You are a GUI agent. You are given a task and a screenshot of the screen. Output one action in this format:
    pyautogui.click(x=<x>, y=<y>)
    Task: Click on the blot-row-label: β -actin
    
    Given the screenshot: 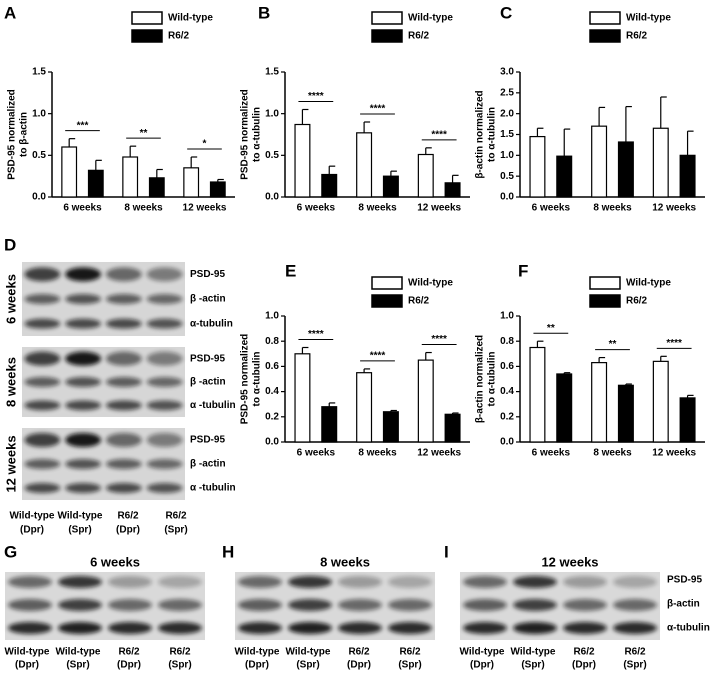 What is the action you would take?
    pyautogui.click(x=208, y=464)
    